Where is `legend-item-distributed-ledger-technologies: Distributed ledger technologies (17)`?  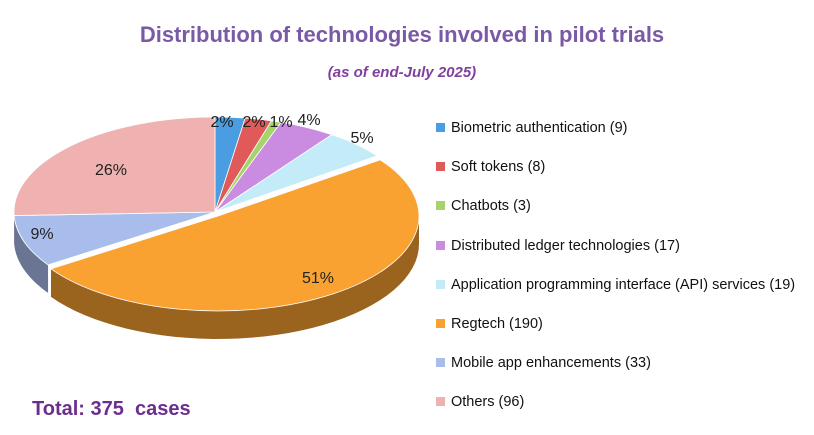 legend-item-distributed-ledger-technologies: Distributed ledger technologies (17) is located at coordinates (558, 246).